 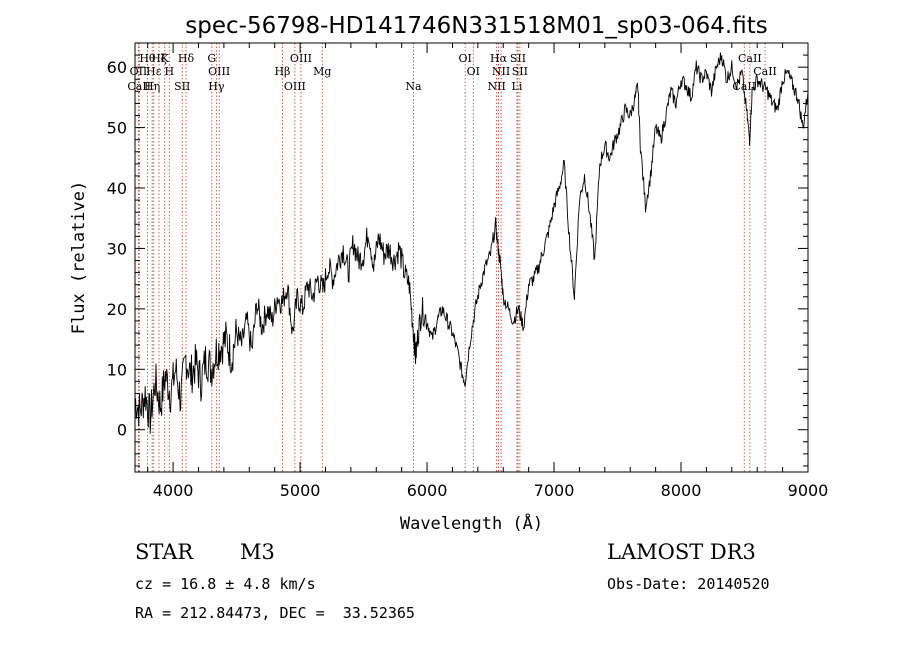 I want to click on x-tick-label: 6000, so click(x=427, y=490).